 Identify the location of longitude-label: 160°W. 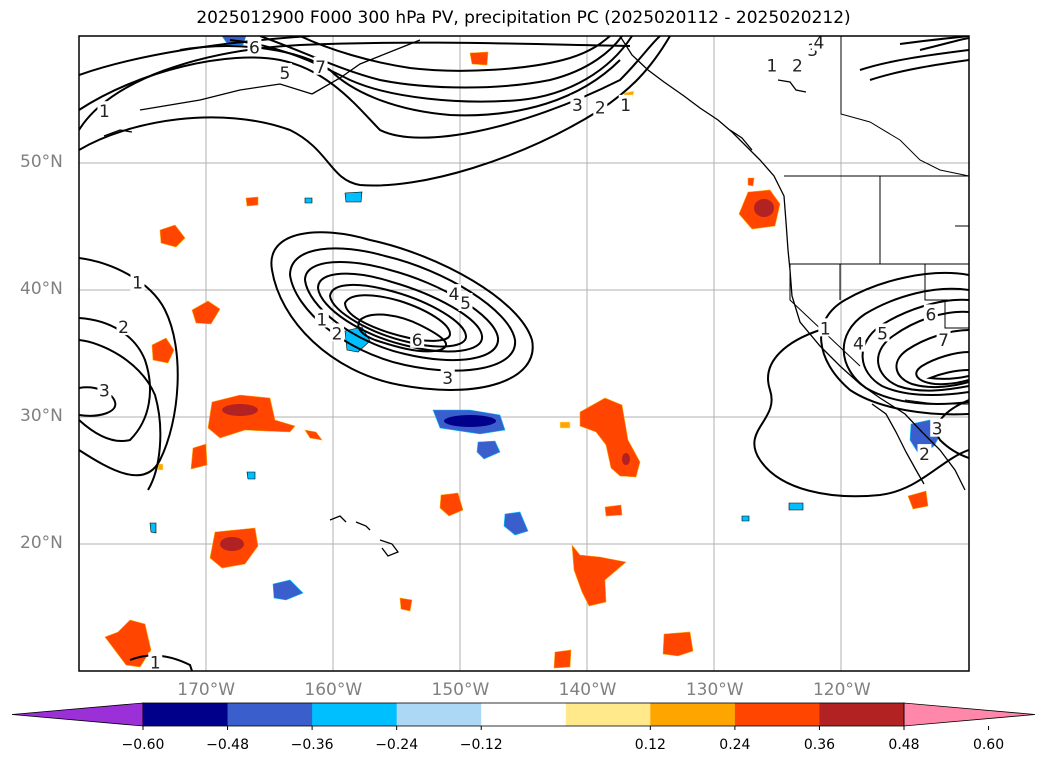
(333, 690).